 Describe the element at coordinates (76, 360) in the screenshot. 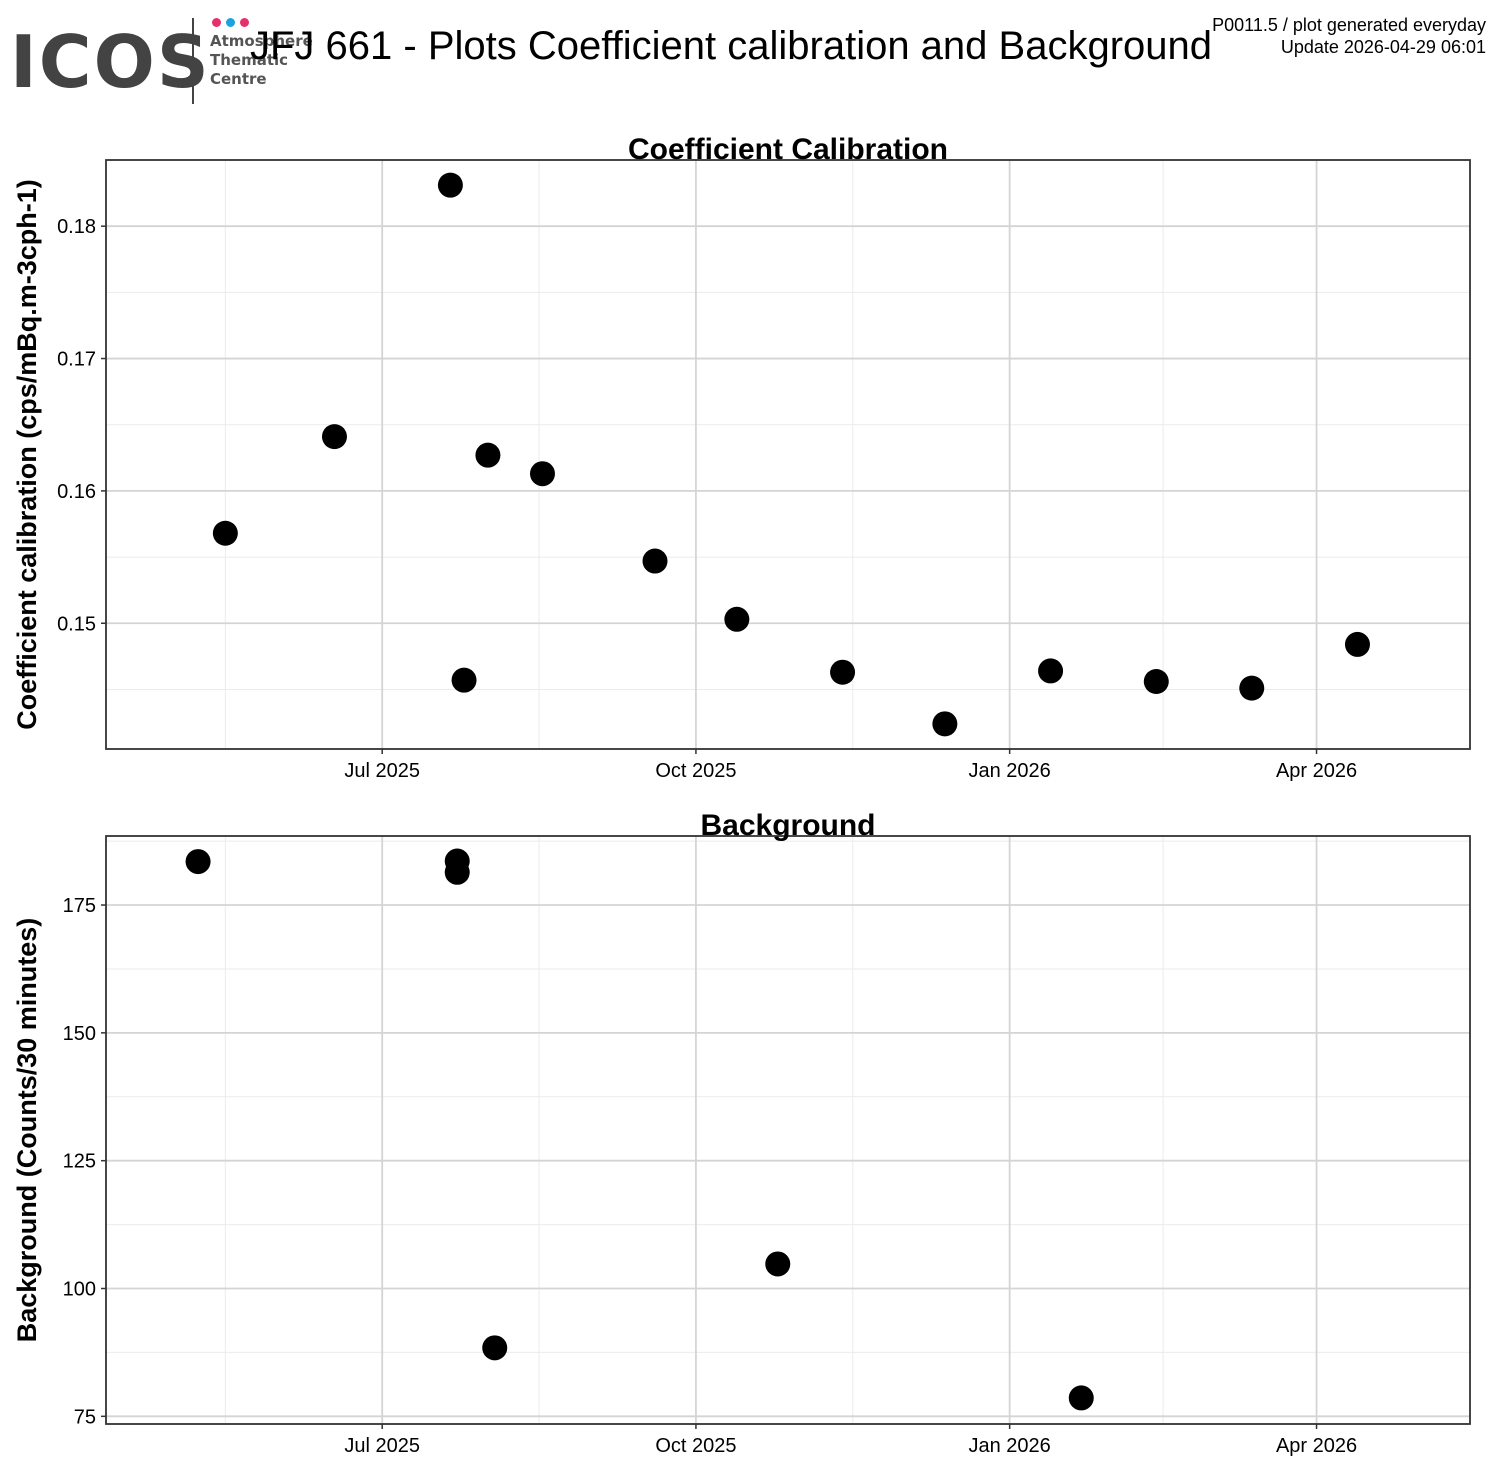

I see `y-tick-label: 0.17` at that location.